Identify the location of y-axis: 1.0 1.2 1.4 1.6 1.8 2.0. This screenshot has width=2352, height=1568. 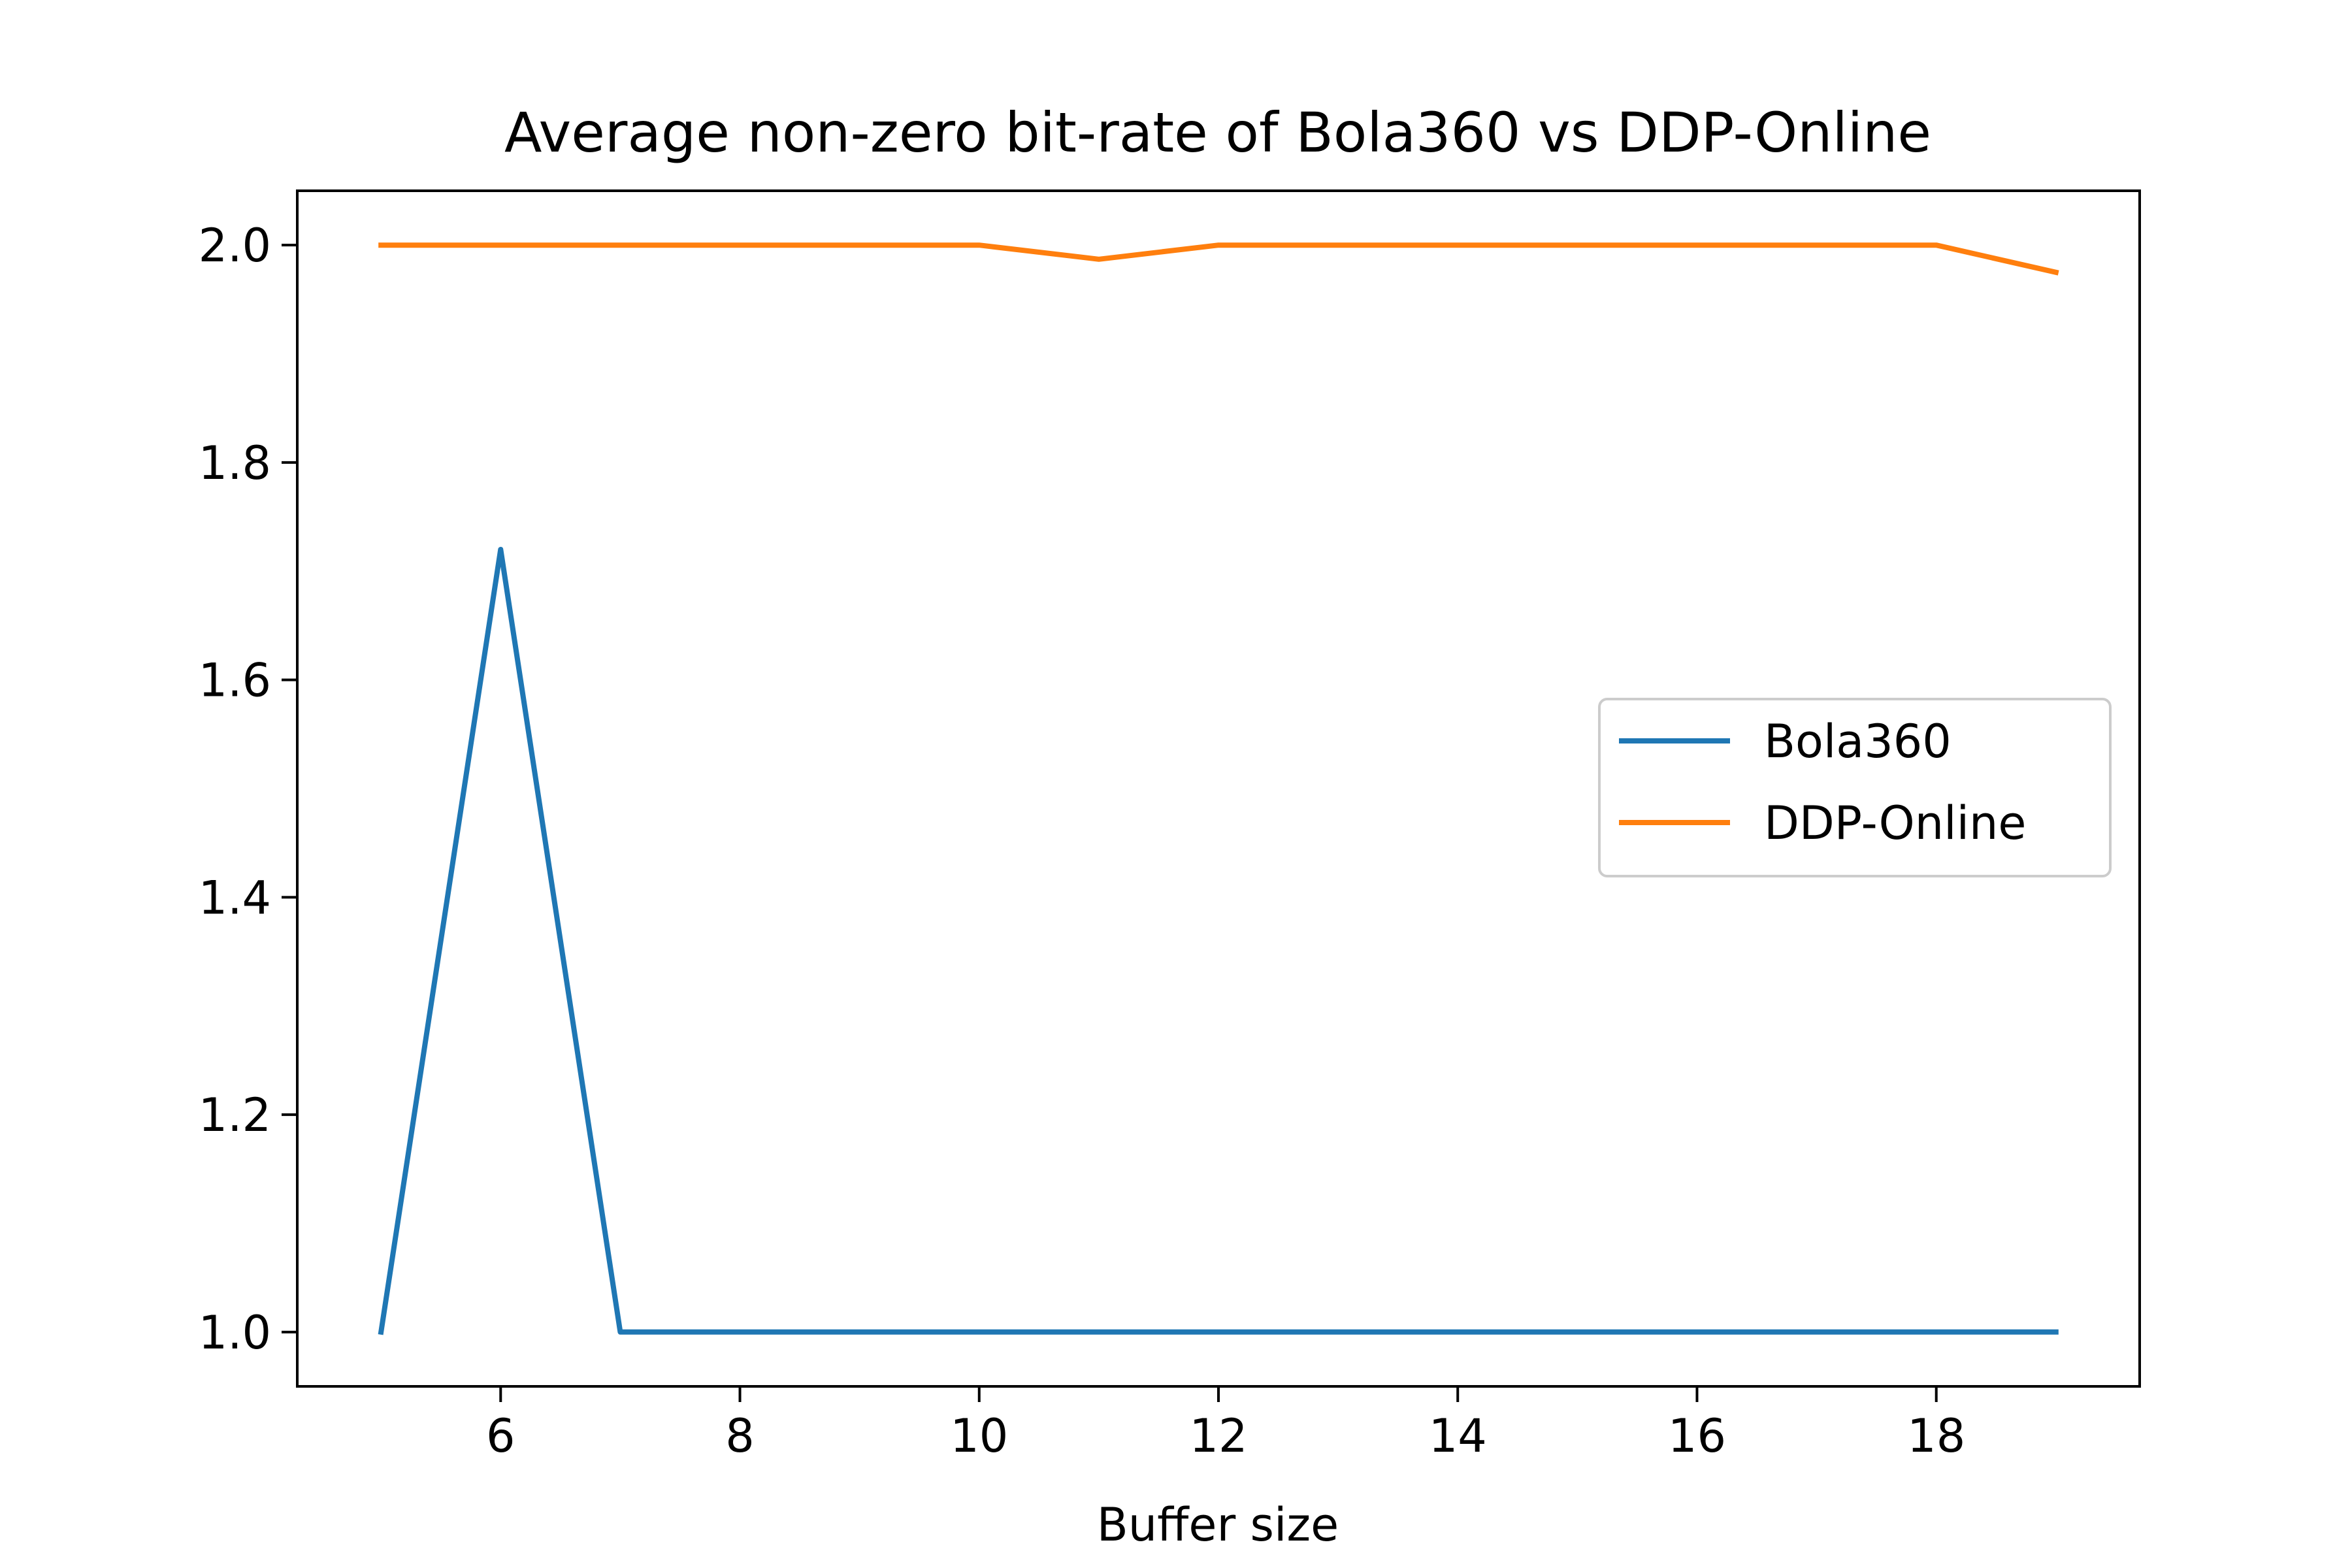
(248, 789).